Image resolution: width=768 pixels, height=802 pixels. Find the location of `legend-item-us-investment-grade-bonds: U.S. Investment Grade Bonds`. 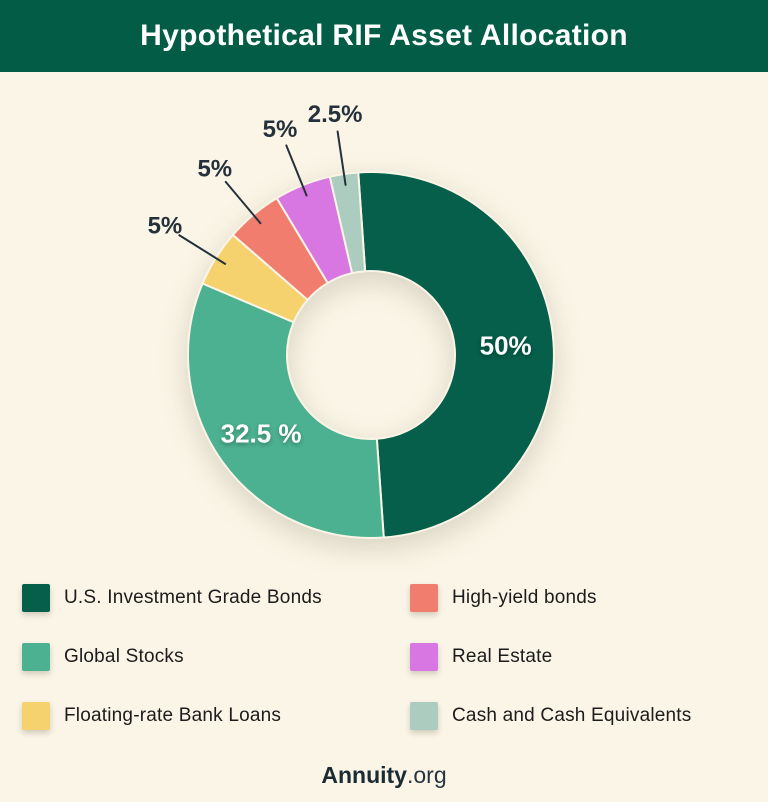

legend-item-us-investment-grade-bonds: U.S. Investment Grade Bonds is located at coordinates (216, 598).